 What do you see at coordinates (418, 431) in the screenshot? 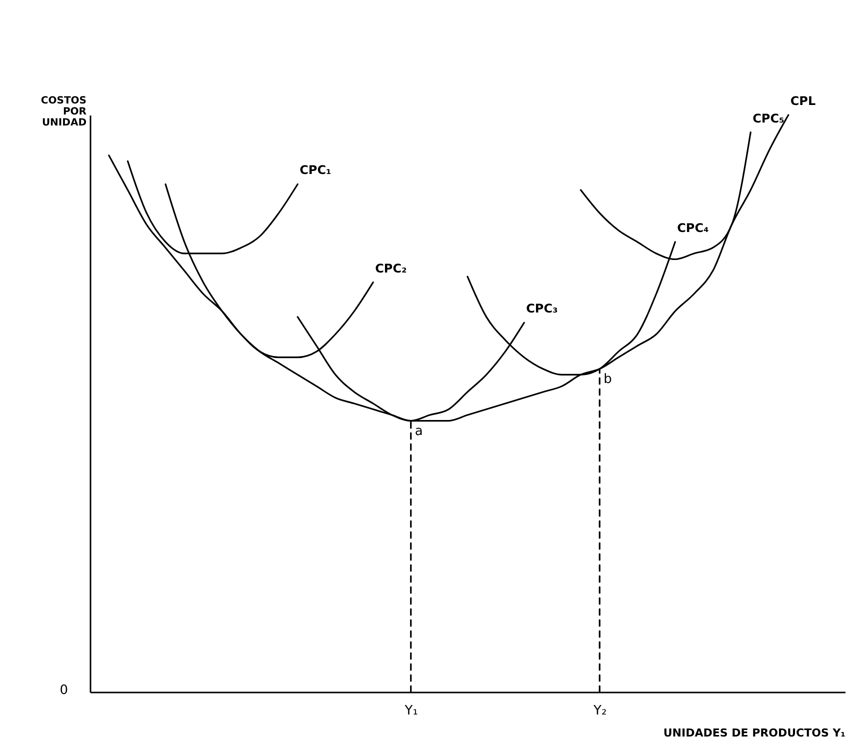
I see `annotation: a` at bounding box center [418, 431].